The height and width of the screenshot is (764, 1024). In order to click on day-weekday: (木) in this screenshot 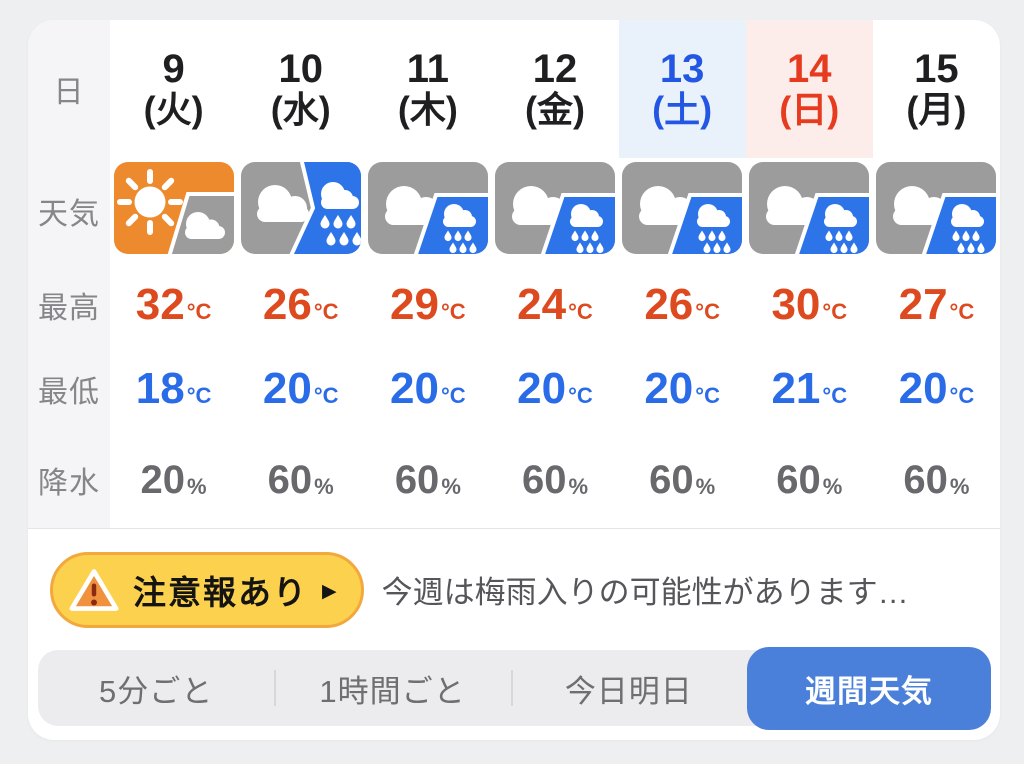, I will do `click(427, 110)`.